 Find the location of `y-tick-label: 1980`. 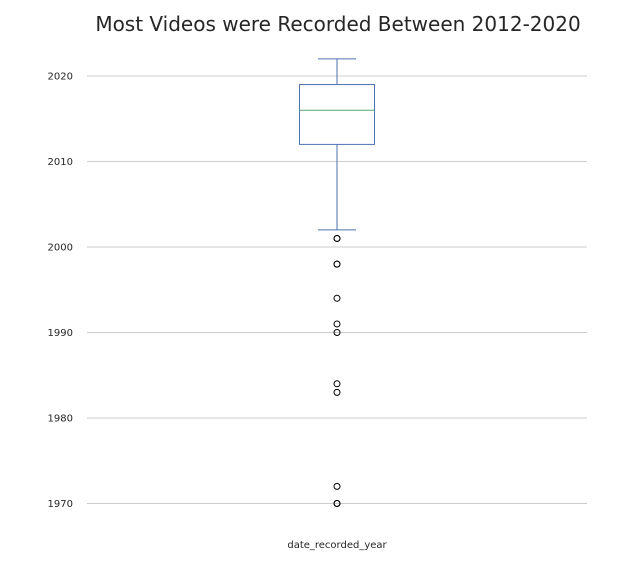

y-tick-label: 1980 is located at coordinates (60, 419).